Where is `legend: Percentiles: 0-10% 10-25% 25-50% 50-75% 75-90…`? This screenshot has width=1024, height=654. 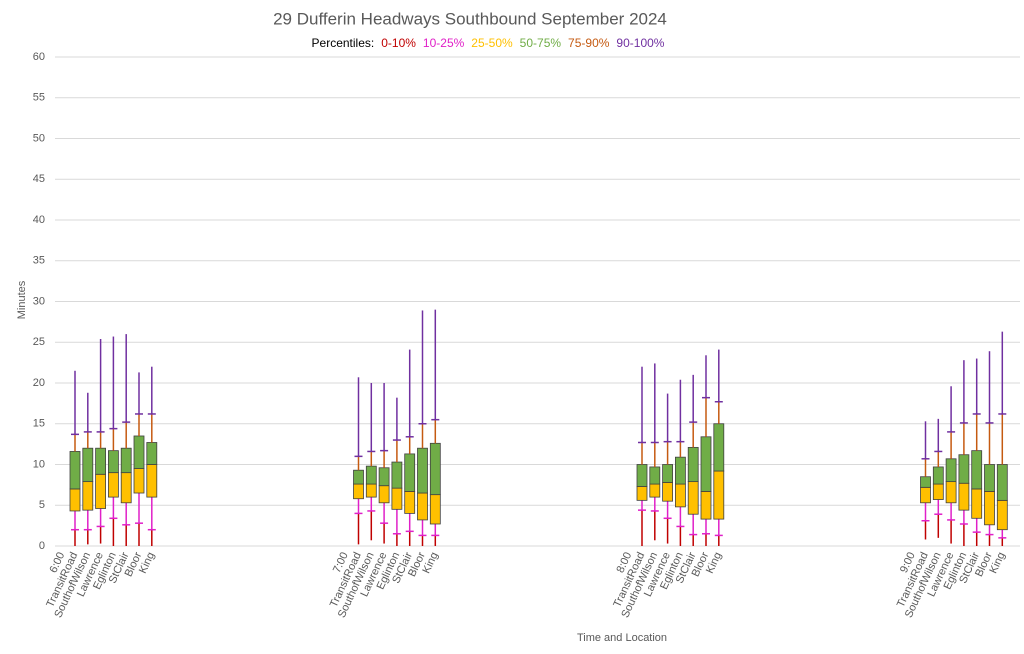 legend: Percentiles: 0-10% 10-25% 25-50% 50-75% 75-90… is located at coordinates (488, 43).